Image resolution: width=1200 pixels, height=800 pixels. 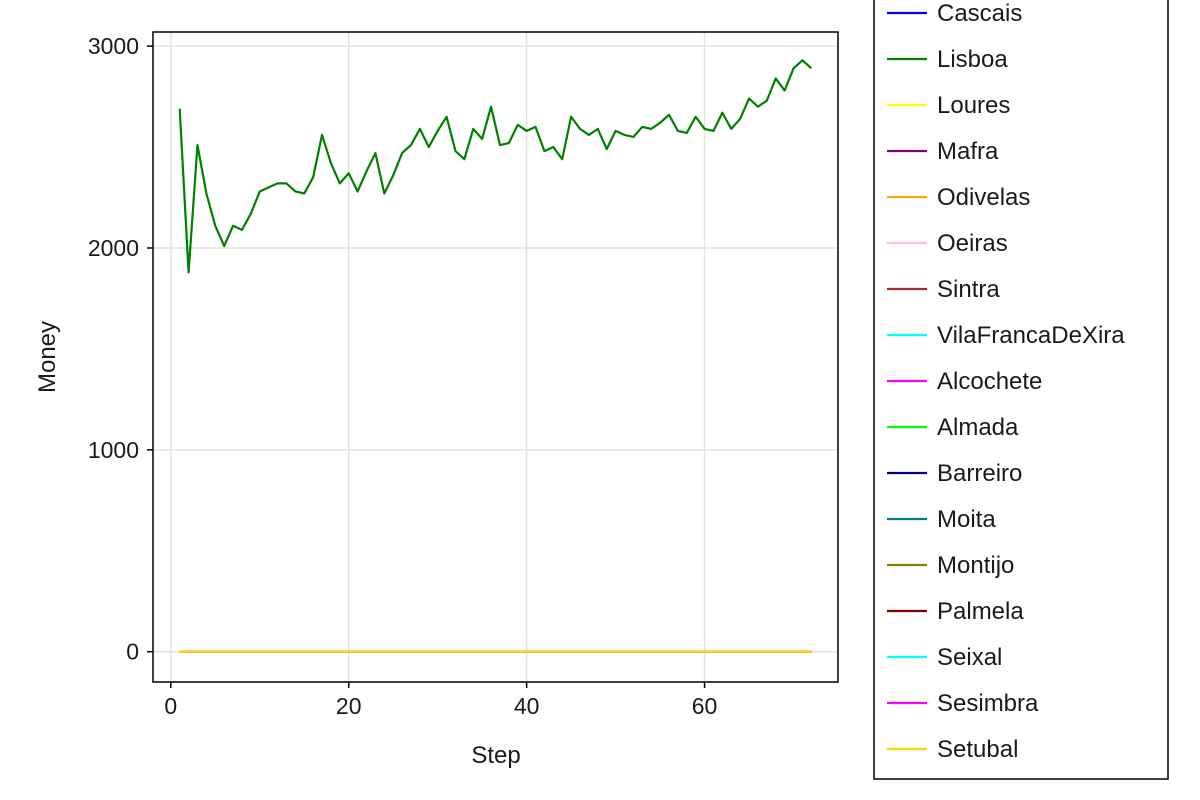 I want to click on y-axis-title: Money, so click(x=47, y=357).